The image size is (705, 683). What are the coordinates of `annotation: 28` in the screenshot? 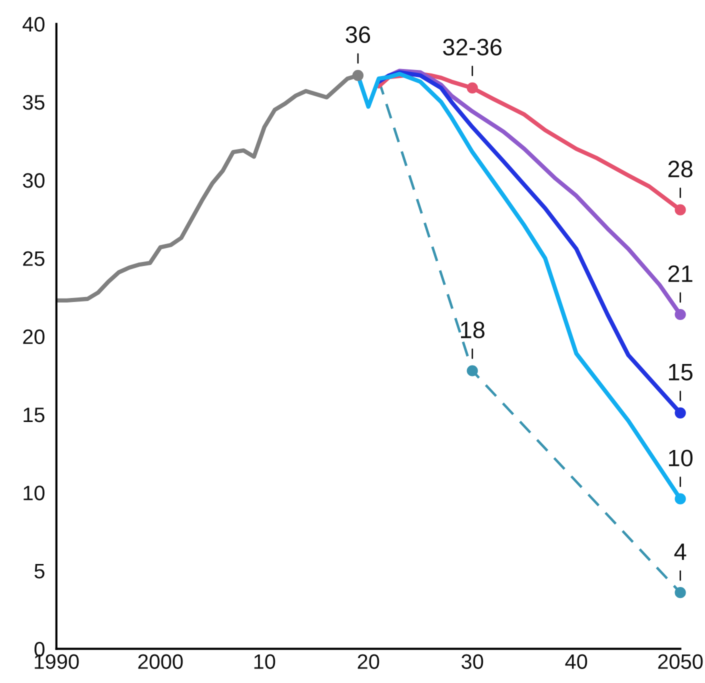 It's located at (680, 169).